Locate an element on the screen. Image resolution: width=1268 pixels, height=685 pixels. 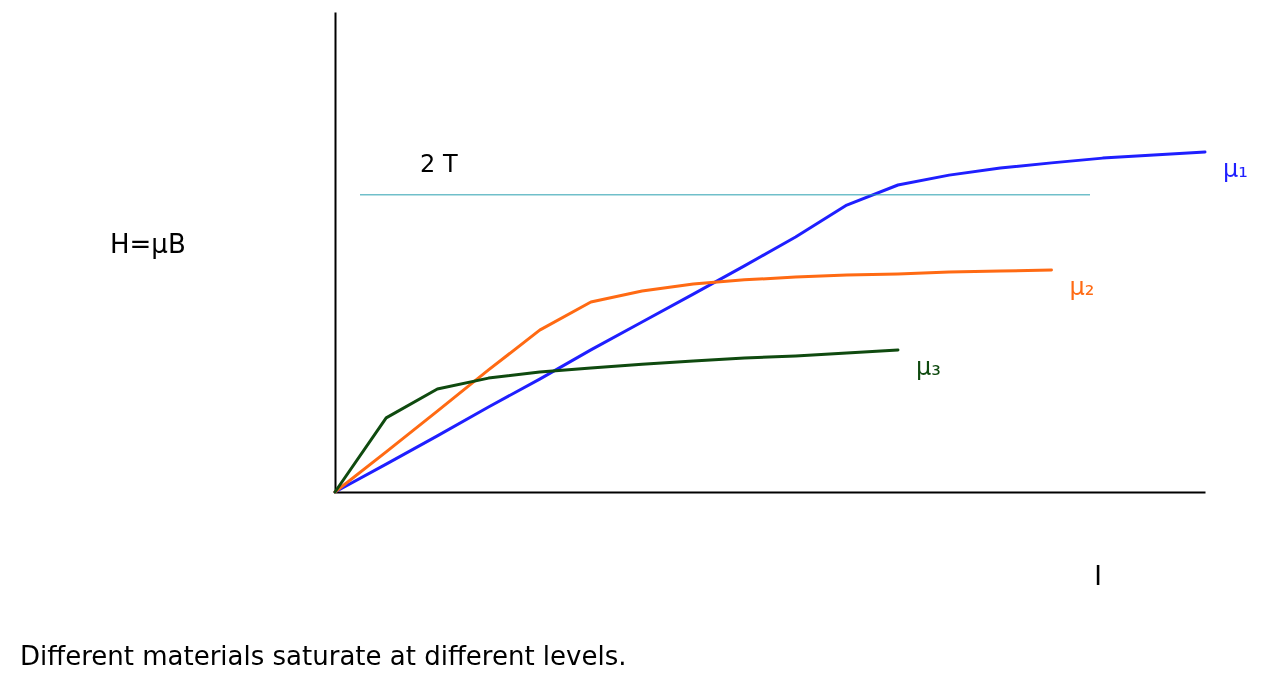
series-label: μ₁ is located at coordinates (1235, 169).